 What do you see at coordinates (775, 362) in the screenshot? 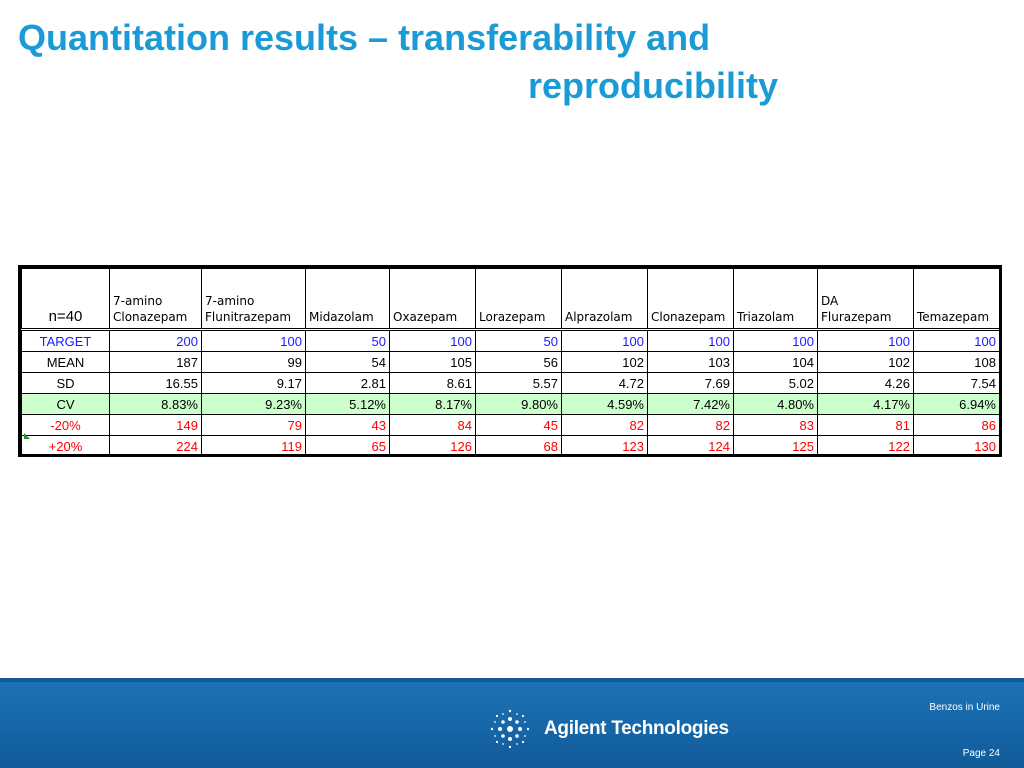
I see `table-cell: 104` at bounding box center [775, 362].